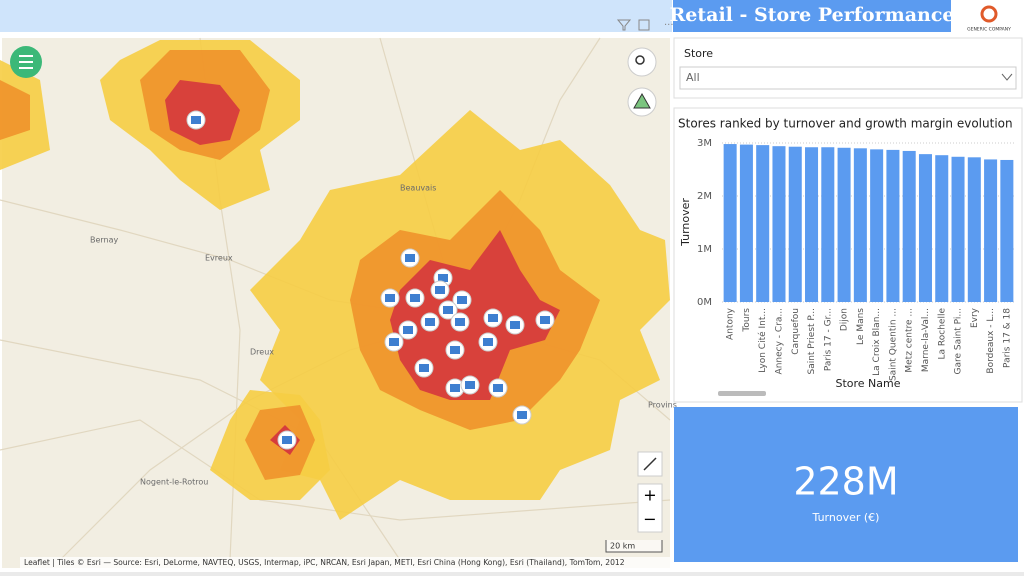 The image size is (1024, 576). What do you see at coordinates (845, 319) in the screenshot?
I see `x-tick-label: Dijon` at bounding box center [845, 319].